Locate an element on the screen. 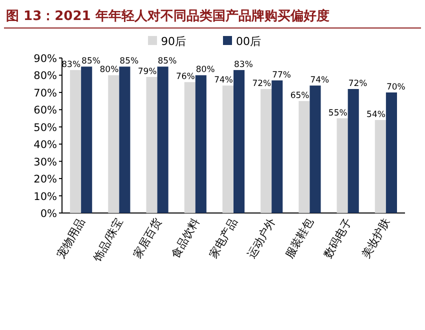 The height and width of the screenshot is (330, 425). data-label: 76% is located at coordinates (185, 77).